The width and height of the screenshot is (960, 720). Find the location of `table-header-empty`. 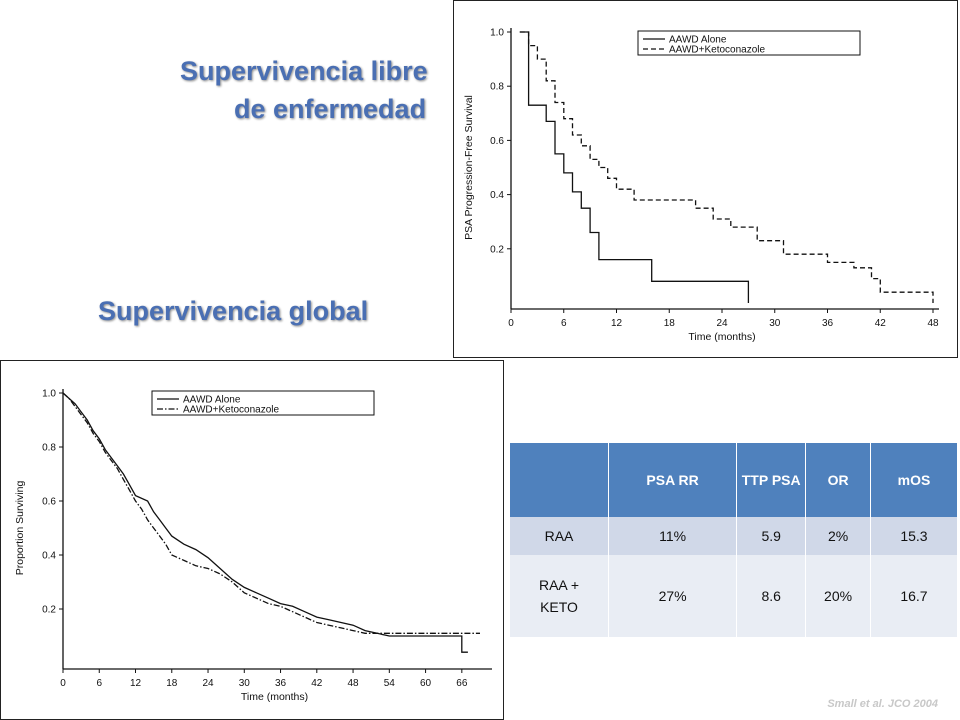

table-header-empty is located at coordinates (559, 480).